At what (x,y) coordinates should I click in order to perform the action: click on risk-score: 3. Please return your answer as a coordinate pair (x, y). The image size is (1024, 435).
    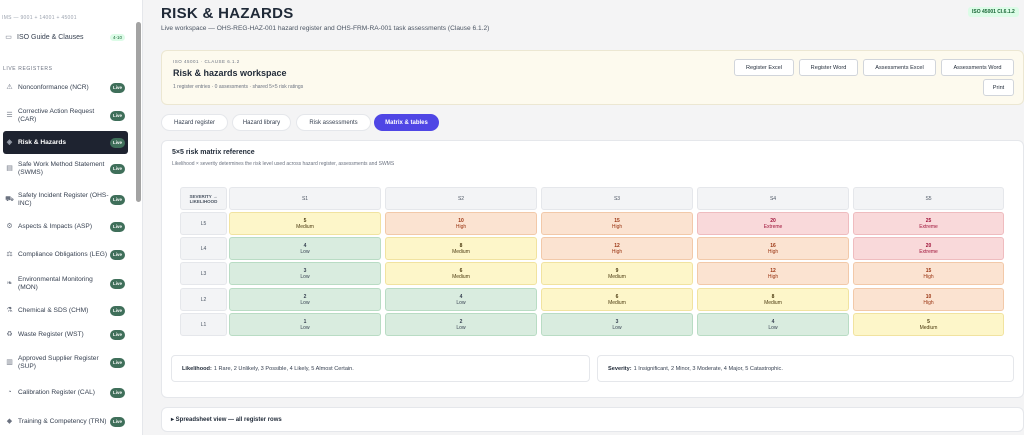
    Looking at the image, I should click on (305, 270).